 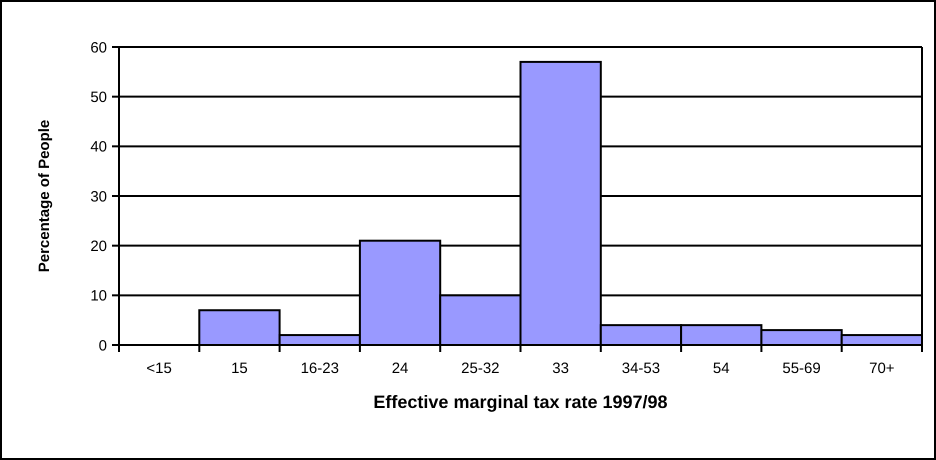 I want to click on x-tick-label: <15, so click(x=159, y=368).